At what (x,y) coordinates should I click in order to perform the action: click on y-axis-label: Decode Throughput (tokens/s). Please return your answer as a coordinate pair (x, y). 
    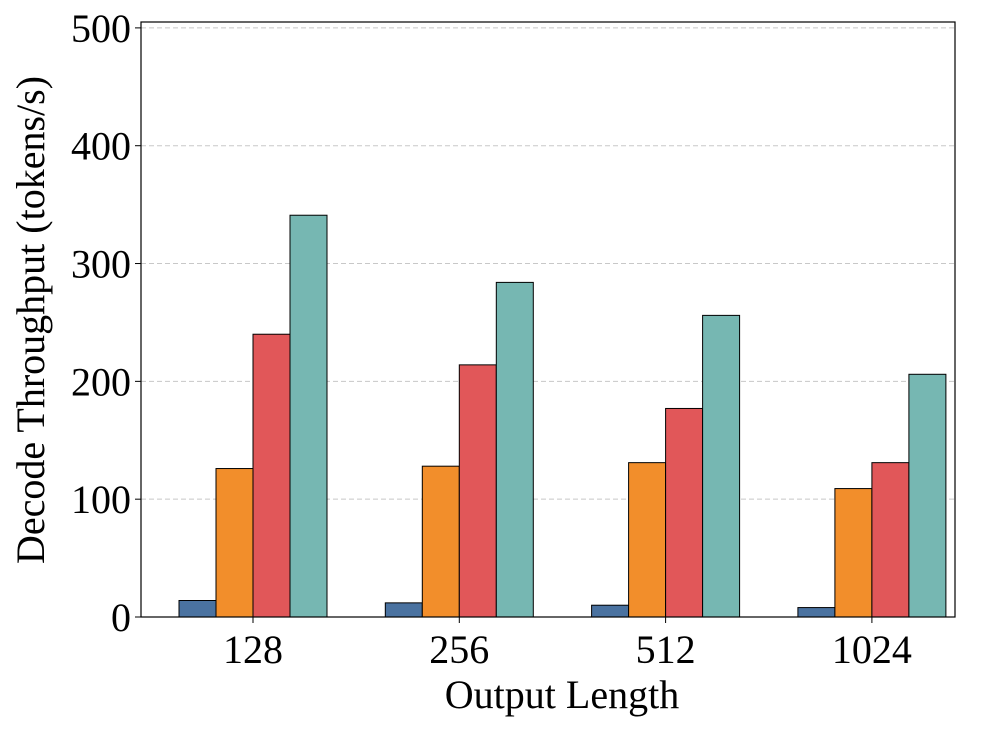
    Looking at the image, I should click on (30, 320).